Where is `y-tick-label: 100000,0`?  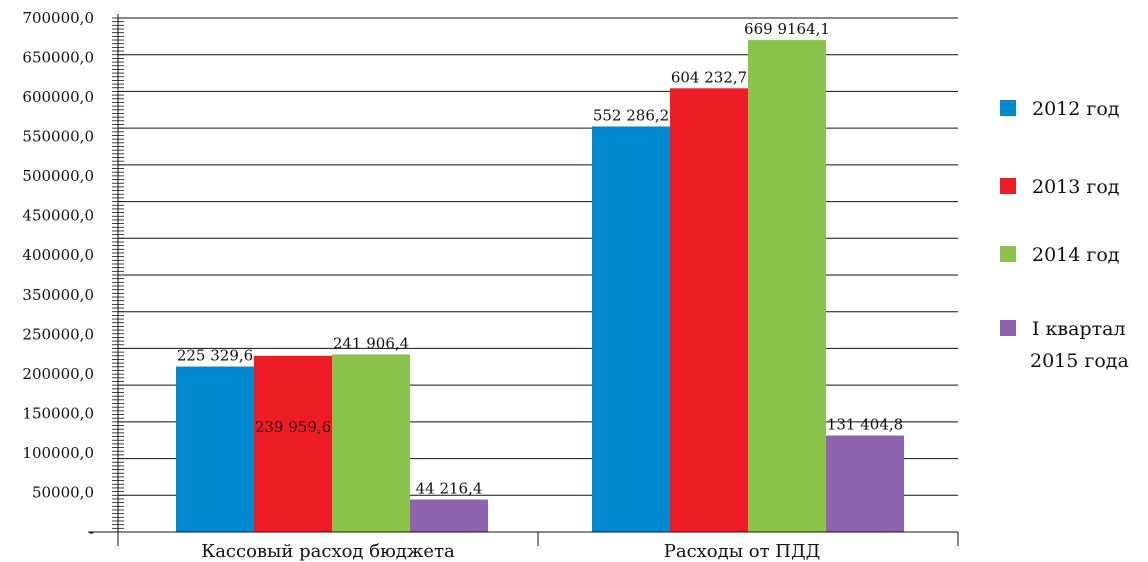 y-tick-label: 100000,0 is located at coordinates (58, 453).